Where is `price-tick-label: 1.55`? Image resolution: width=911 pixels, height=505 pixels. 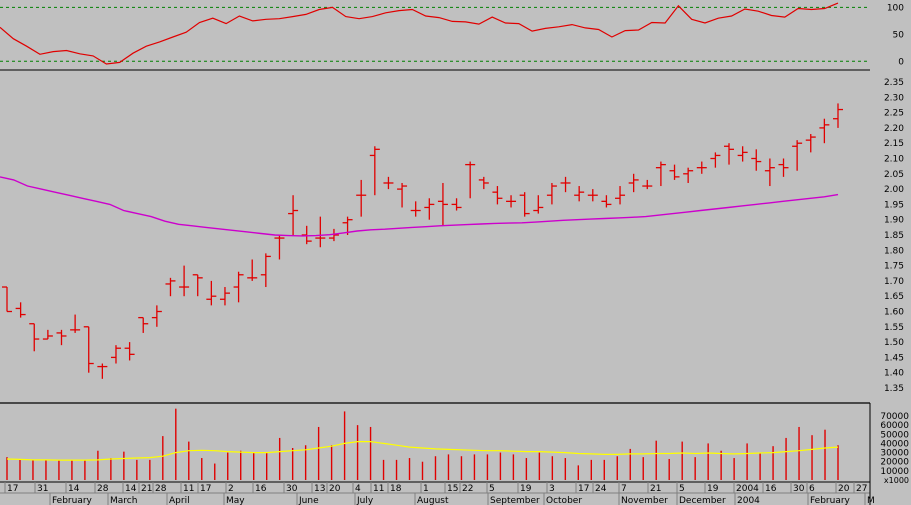
price-tick-label: 1.55 is located at coordinates (894, 328).